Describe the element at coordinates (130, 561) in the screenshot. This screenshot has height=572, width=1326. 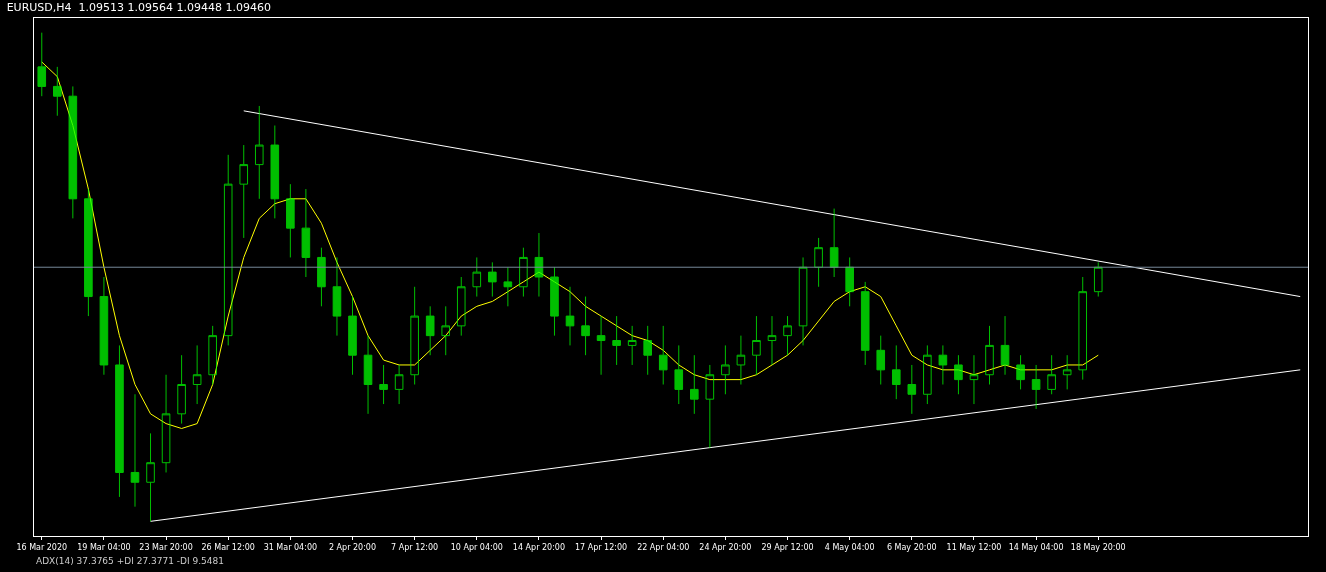
I see `text: ADX(14) 37.3765 +DI 27.3771 -DI 9.5481` at that location.